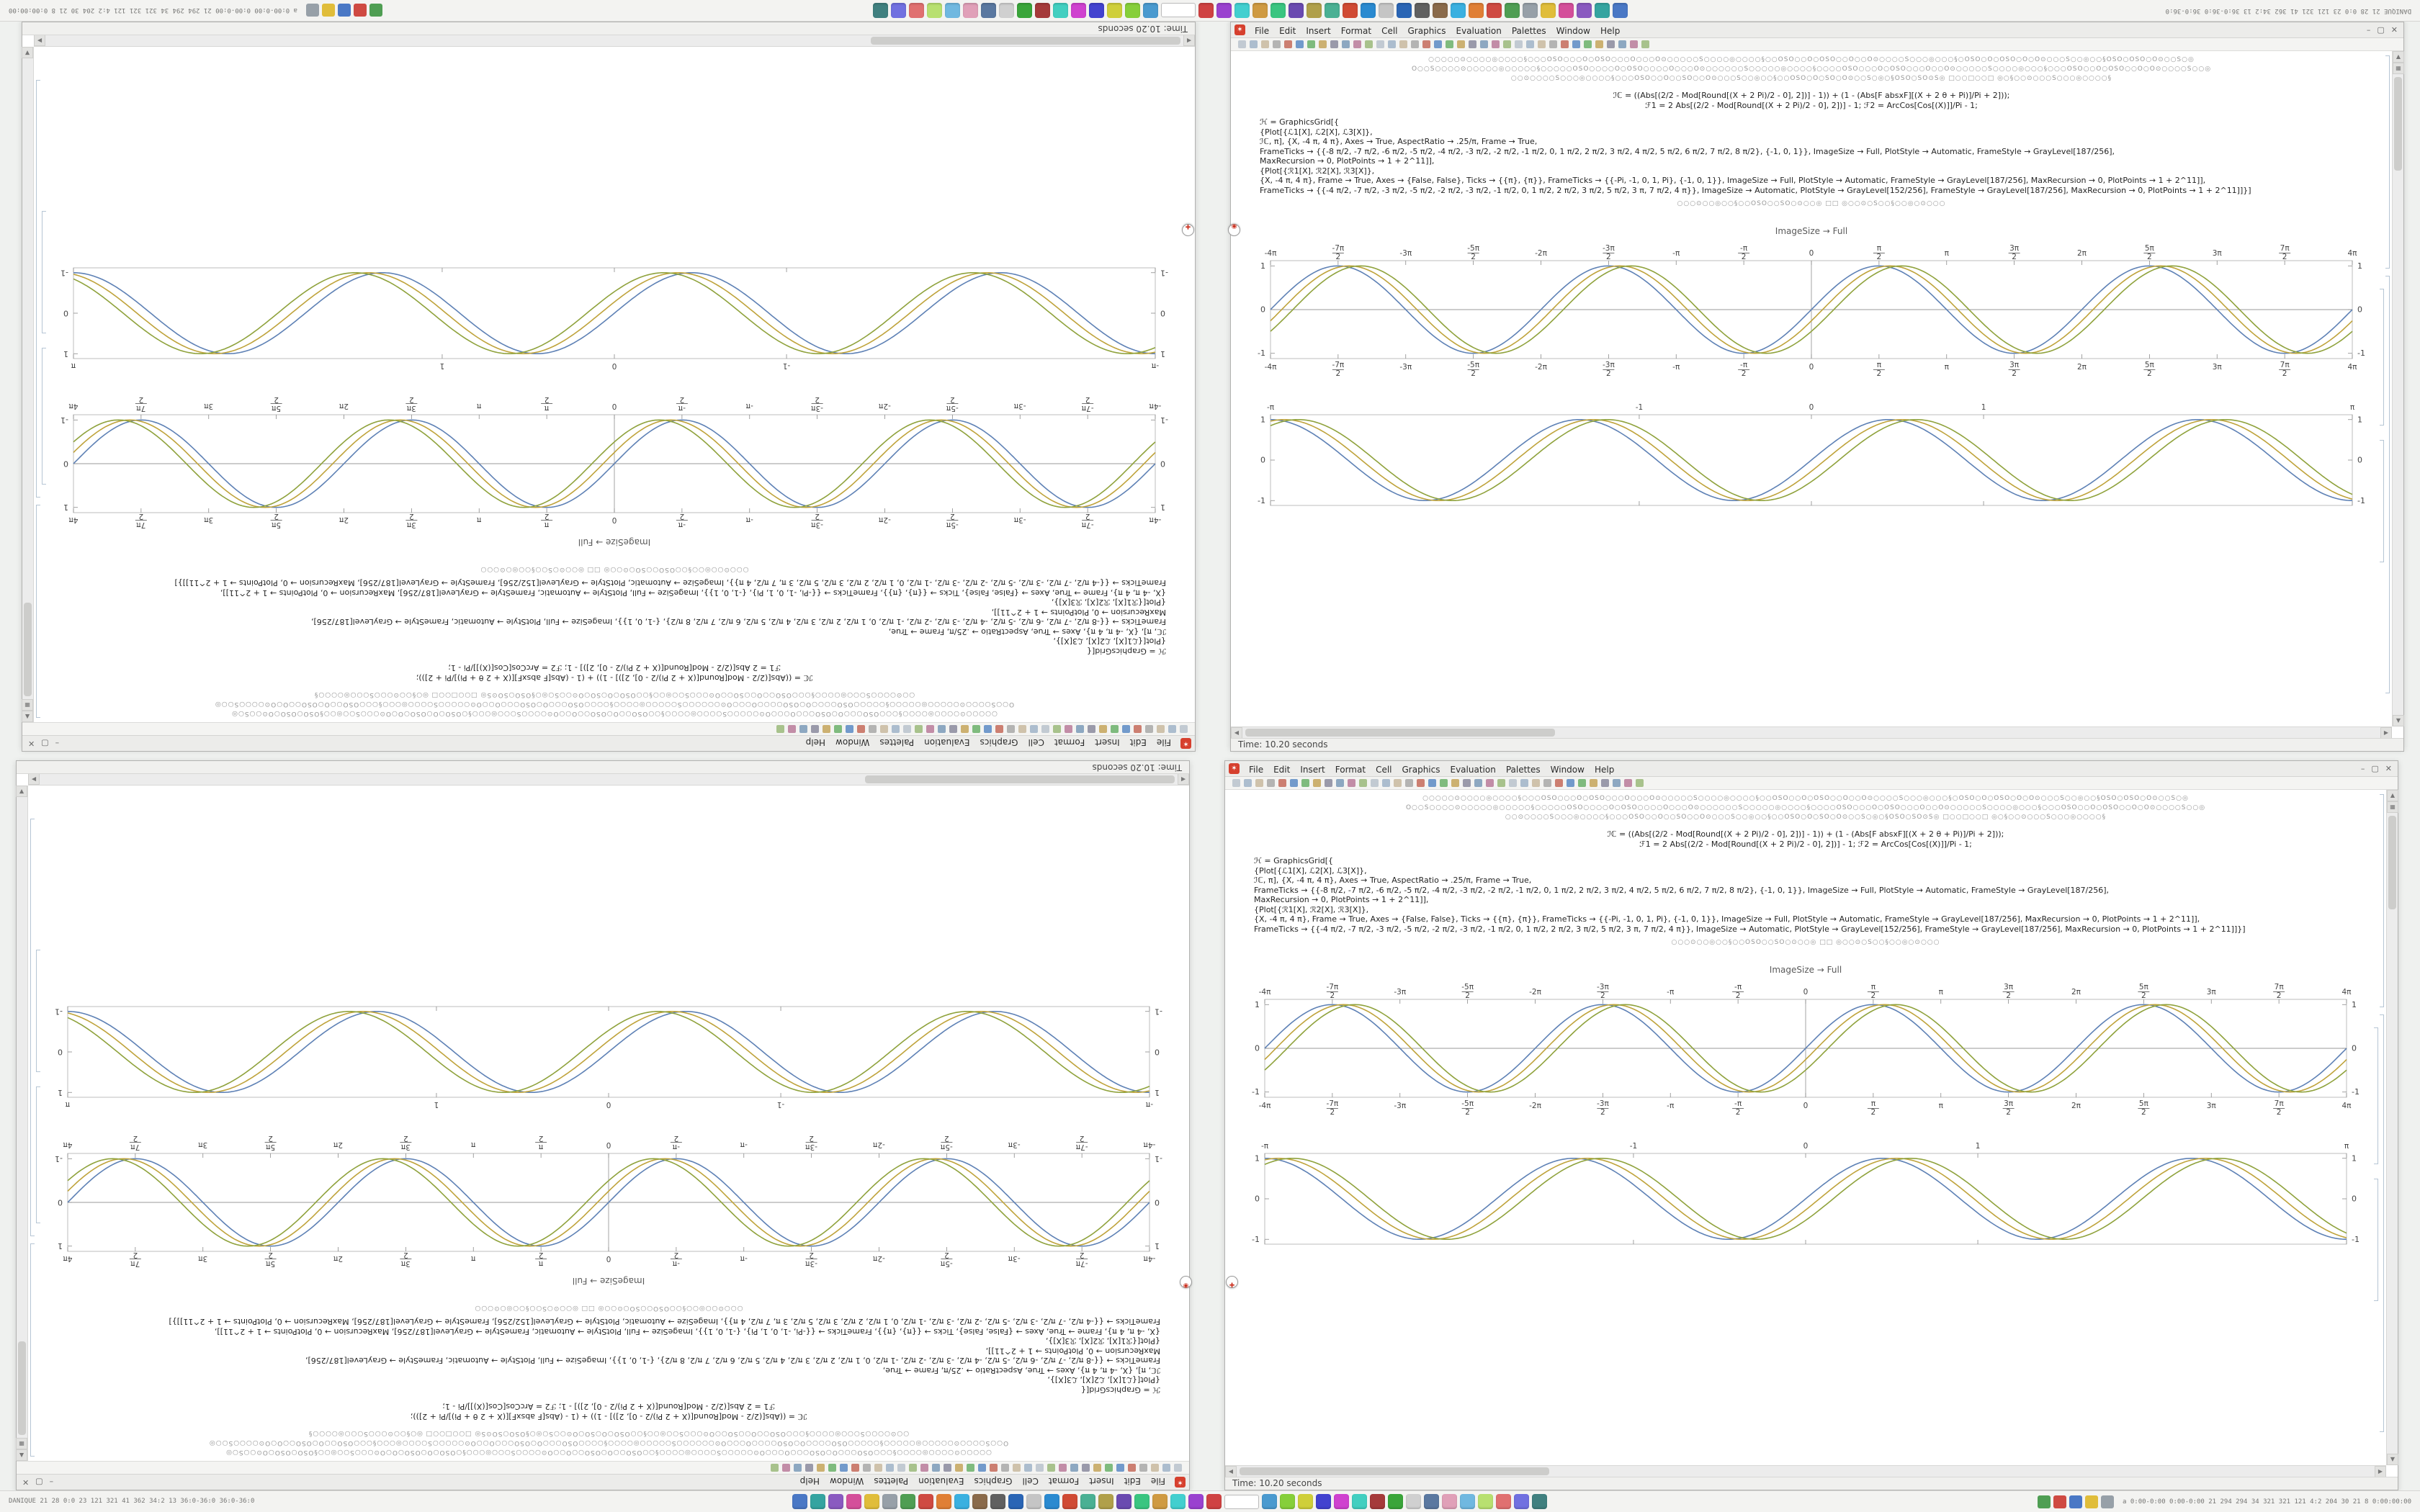 The image size is (2420, 1512). I want to click on taskbar-search-box, so click(1178, 10).